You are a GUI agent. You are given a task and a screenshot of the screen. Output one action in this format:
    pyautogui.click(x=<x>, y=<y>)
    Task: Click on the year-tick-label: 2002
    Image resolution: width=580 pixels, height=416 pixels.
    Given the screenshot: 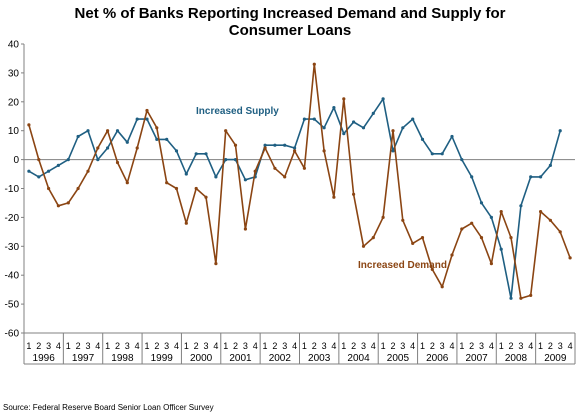 What is the action you would take?
    pyautogui.click(x=280, y=358)
    